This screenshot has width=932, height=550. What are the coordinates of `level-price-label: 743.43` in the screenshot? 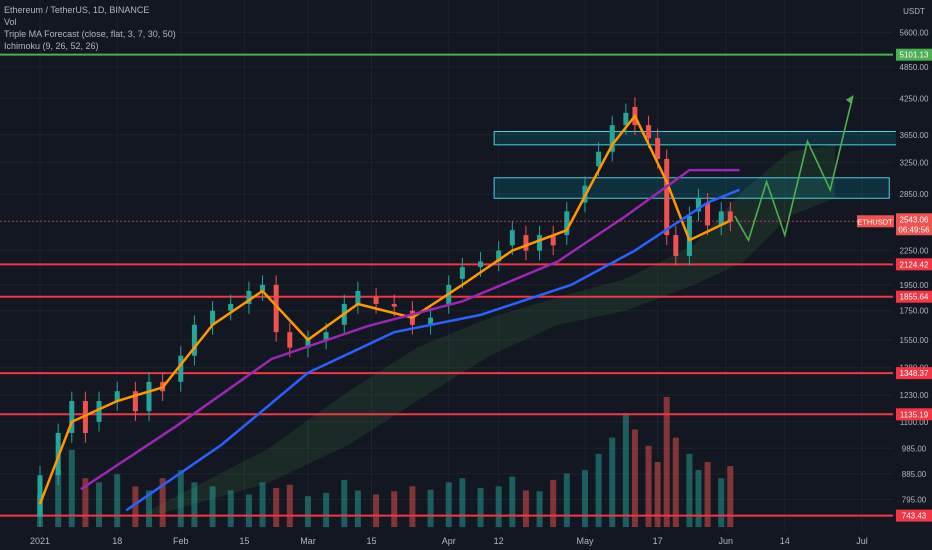 It's located at (914, 516).